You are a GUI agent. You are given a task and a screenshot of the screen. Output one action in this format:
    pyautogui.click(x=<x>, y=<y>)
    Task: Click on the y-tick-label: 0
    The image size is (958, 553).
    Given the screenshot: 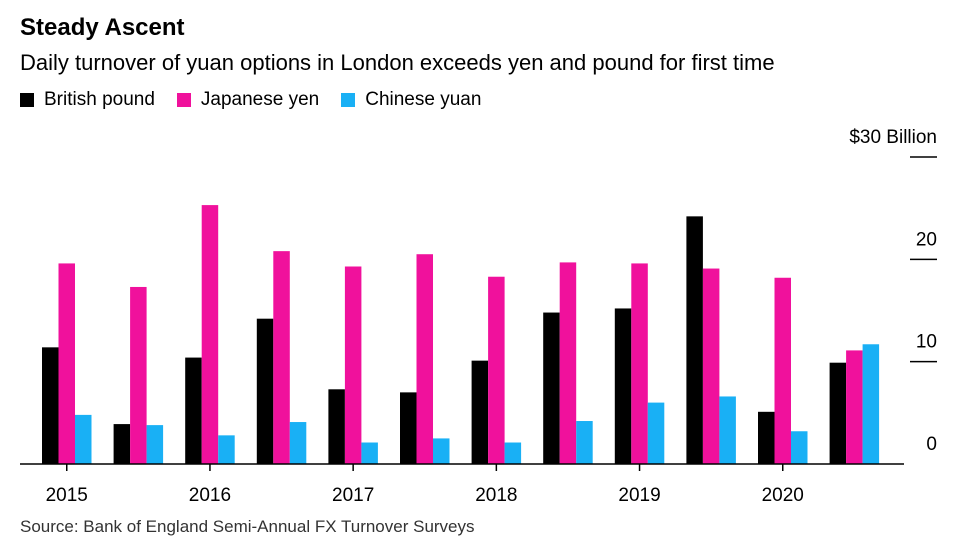 What is the action you would take?
    pyautogui.click(x=931, y=444)
    